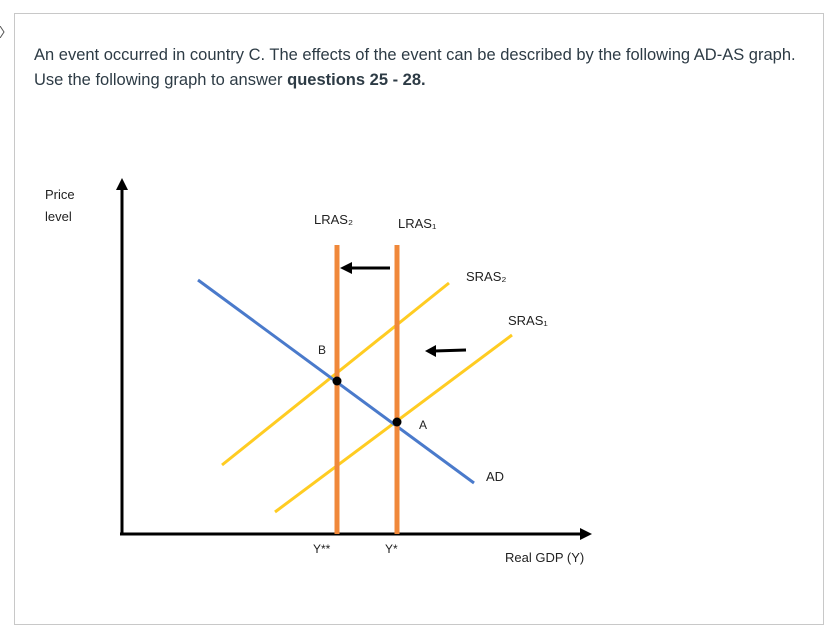 The image size is (826, 644). I want to click on point-a-label: A, so click(423, 425).